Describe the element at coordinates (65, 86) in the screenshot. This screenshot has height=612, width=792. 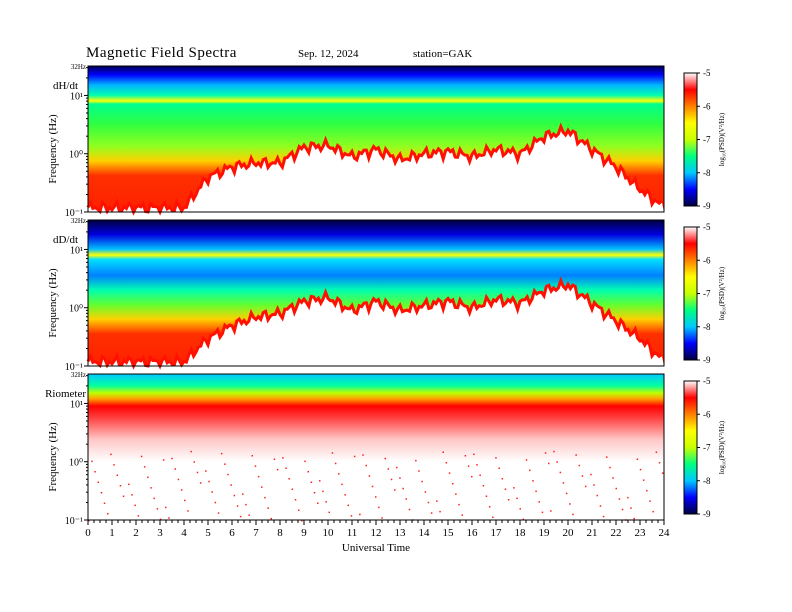
I see `panel-label: dH/dt` at that location.